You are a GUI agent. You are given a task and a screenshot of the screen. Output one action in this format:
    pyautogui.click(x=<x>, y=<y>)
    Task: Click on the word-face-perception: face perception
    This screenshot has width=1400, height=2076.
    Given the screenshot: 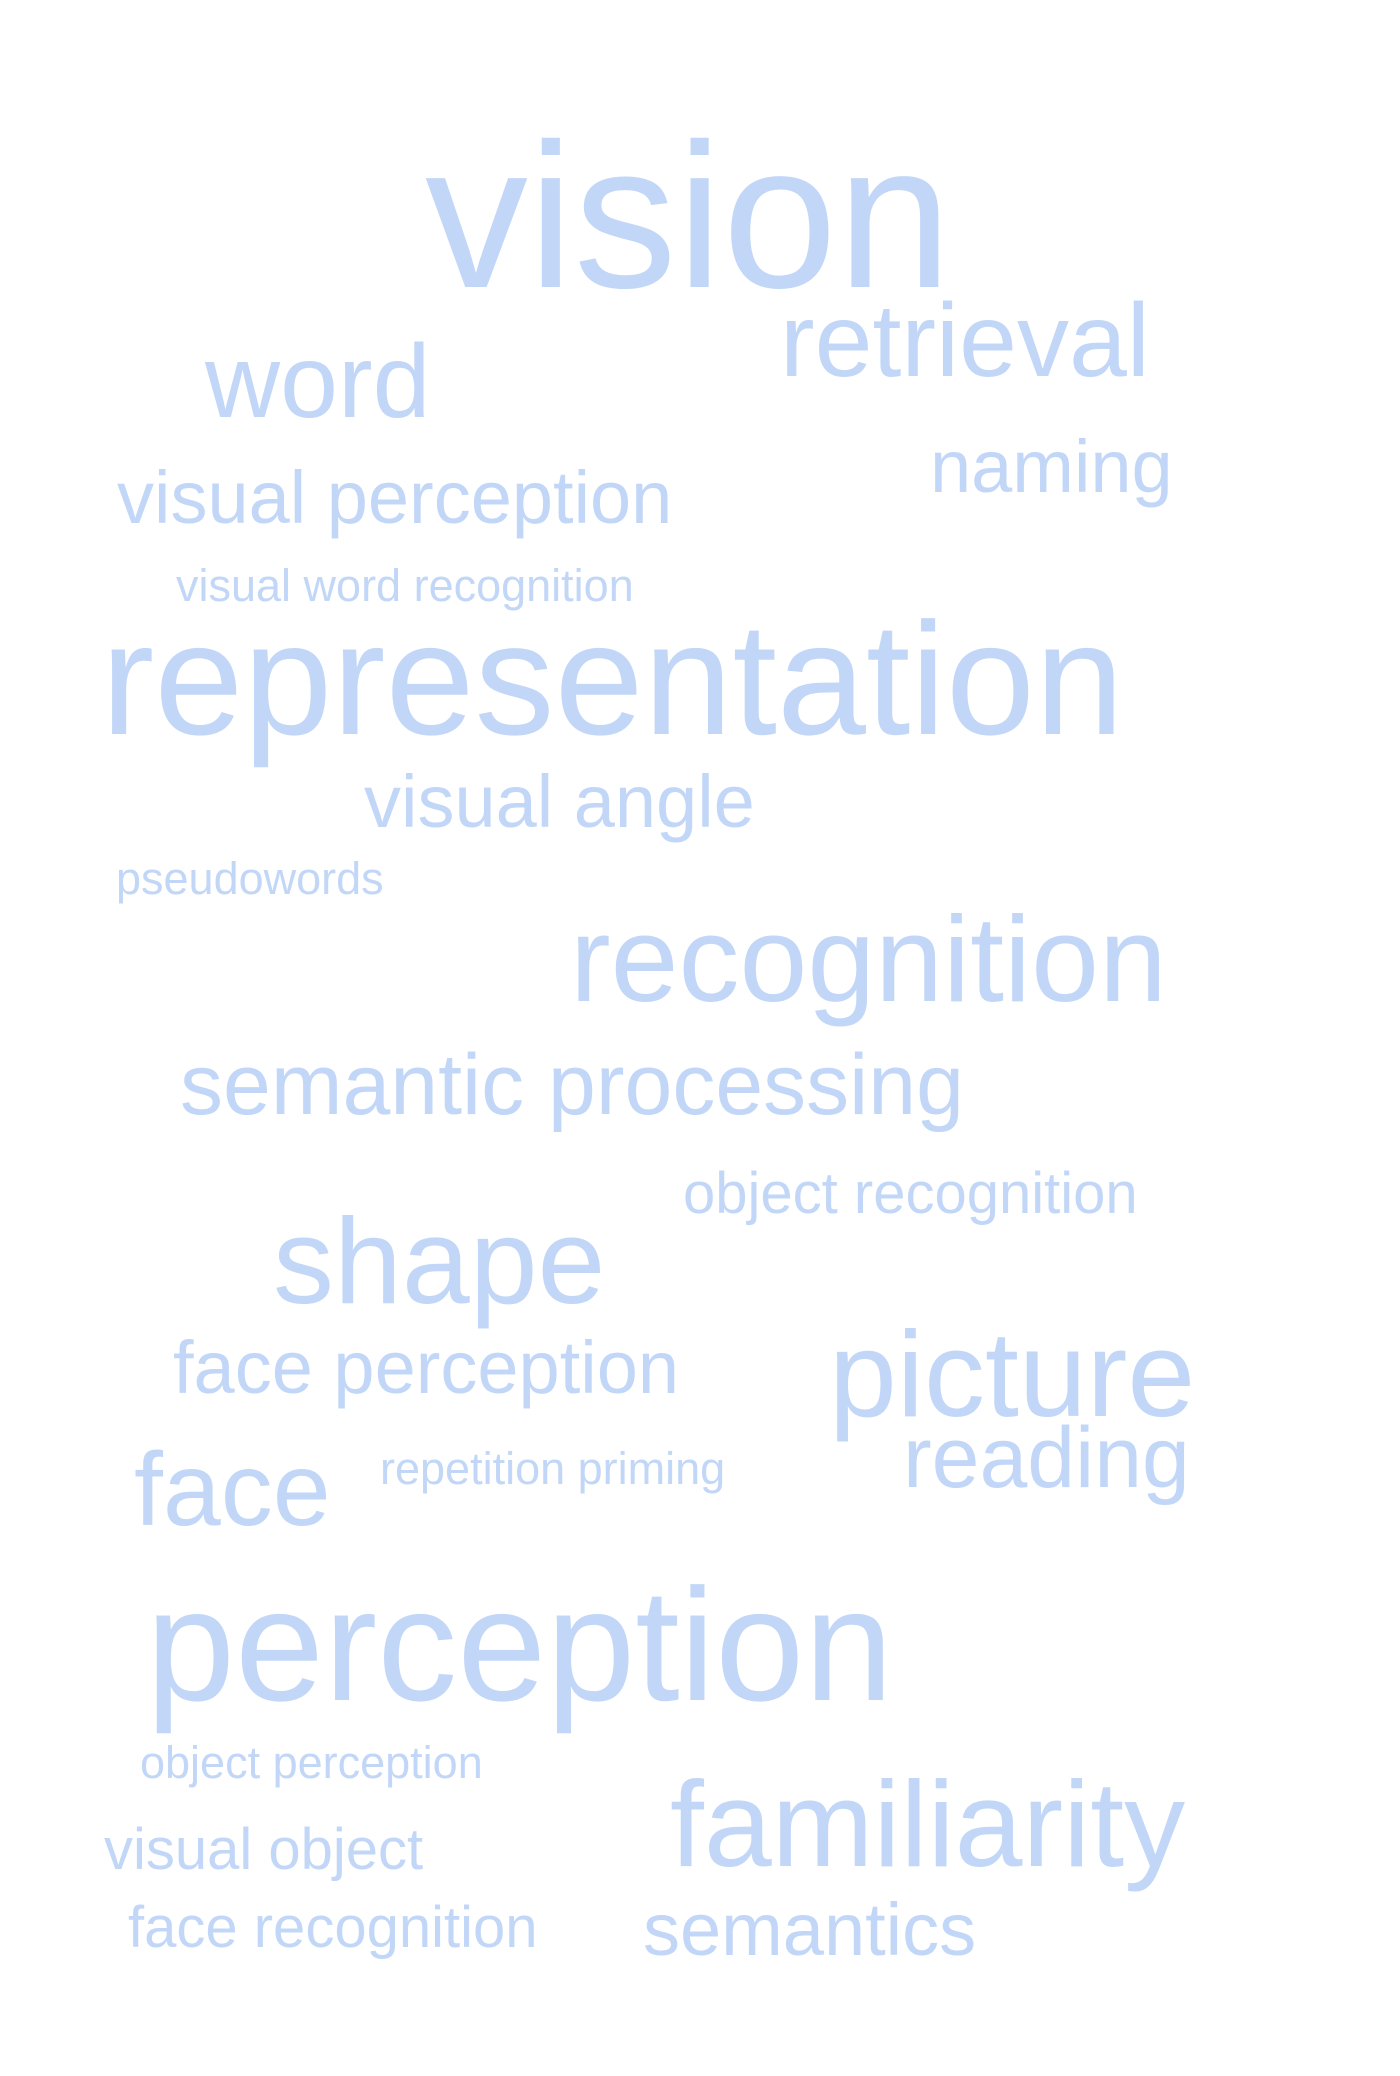 What is the action you would take?
    pyautogui.click(x=426, y=1367)
    